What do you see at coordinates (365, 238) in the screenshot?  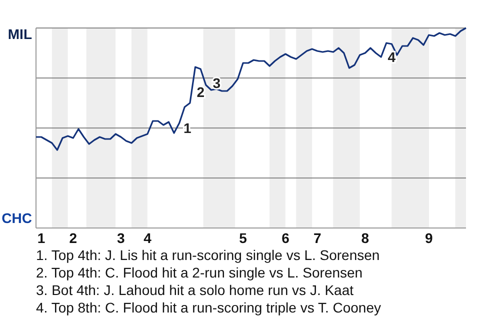 I see `x-tick-label: 8` at bounding box center [365, 238].